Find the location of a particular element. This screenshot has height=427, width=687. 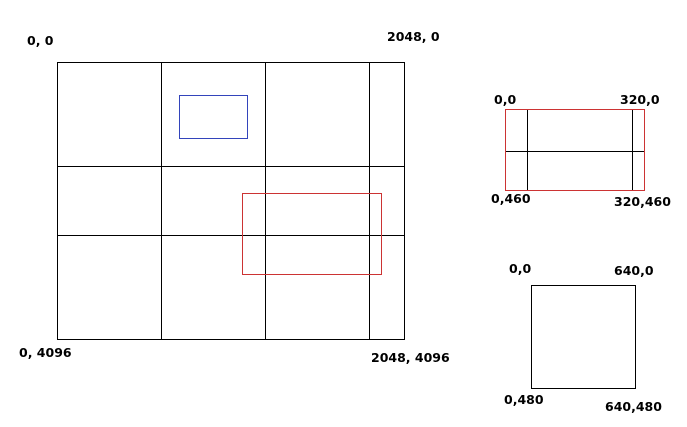

red-panel-top-right-label: 320,0 is located at coordinates (640, 99).